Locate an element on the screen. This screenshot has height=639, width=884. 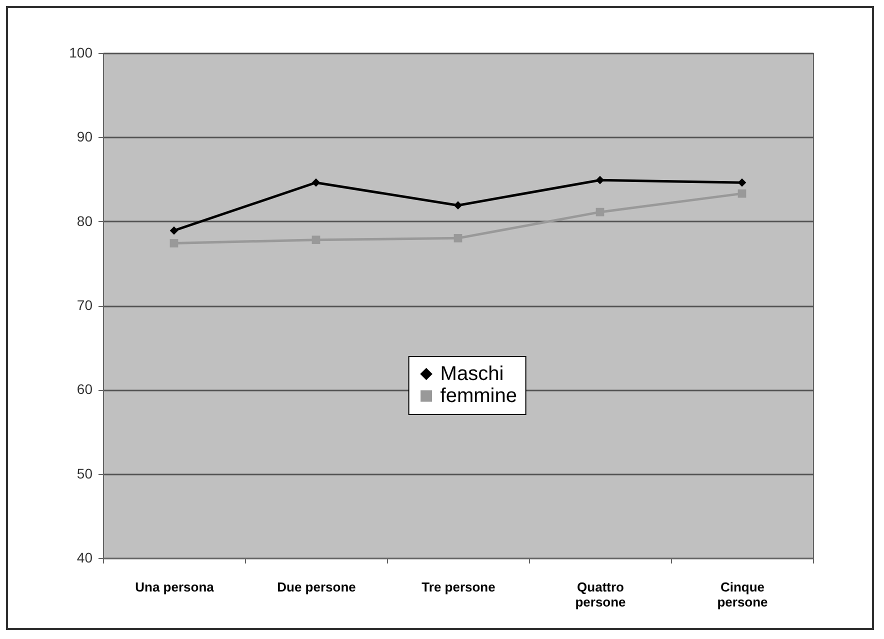
y-tick-label: 70 is located at coordinates (84, 305).